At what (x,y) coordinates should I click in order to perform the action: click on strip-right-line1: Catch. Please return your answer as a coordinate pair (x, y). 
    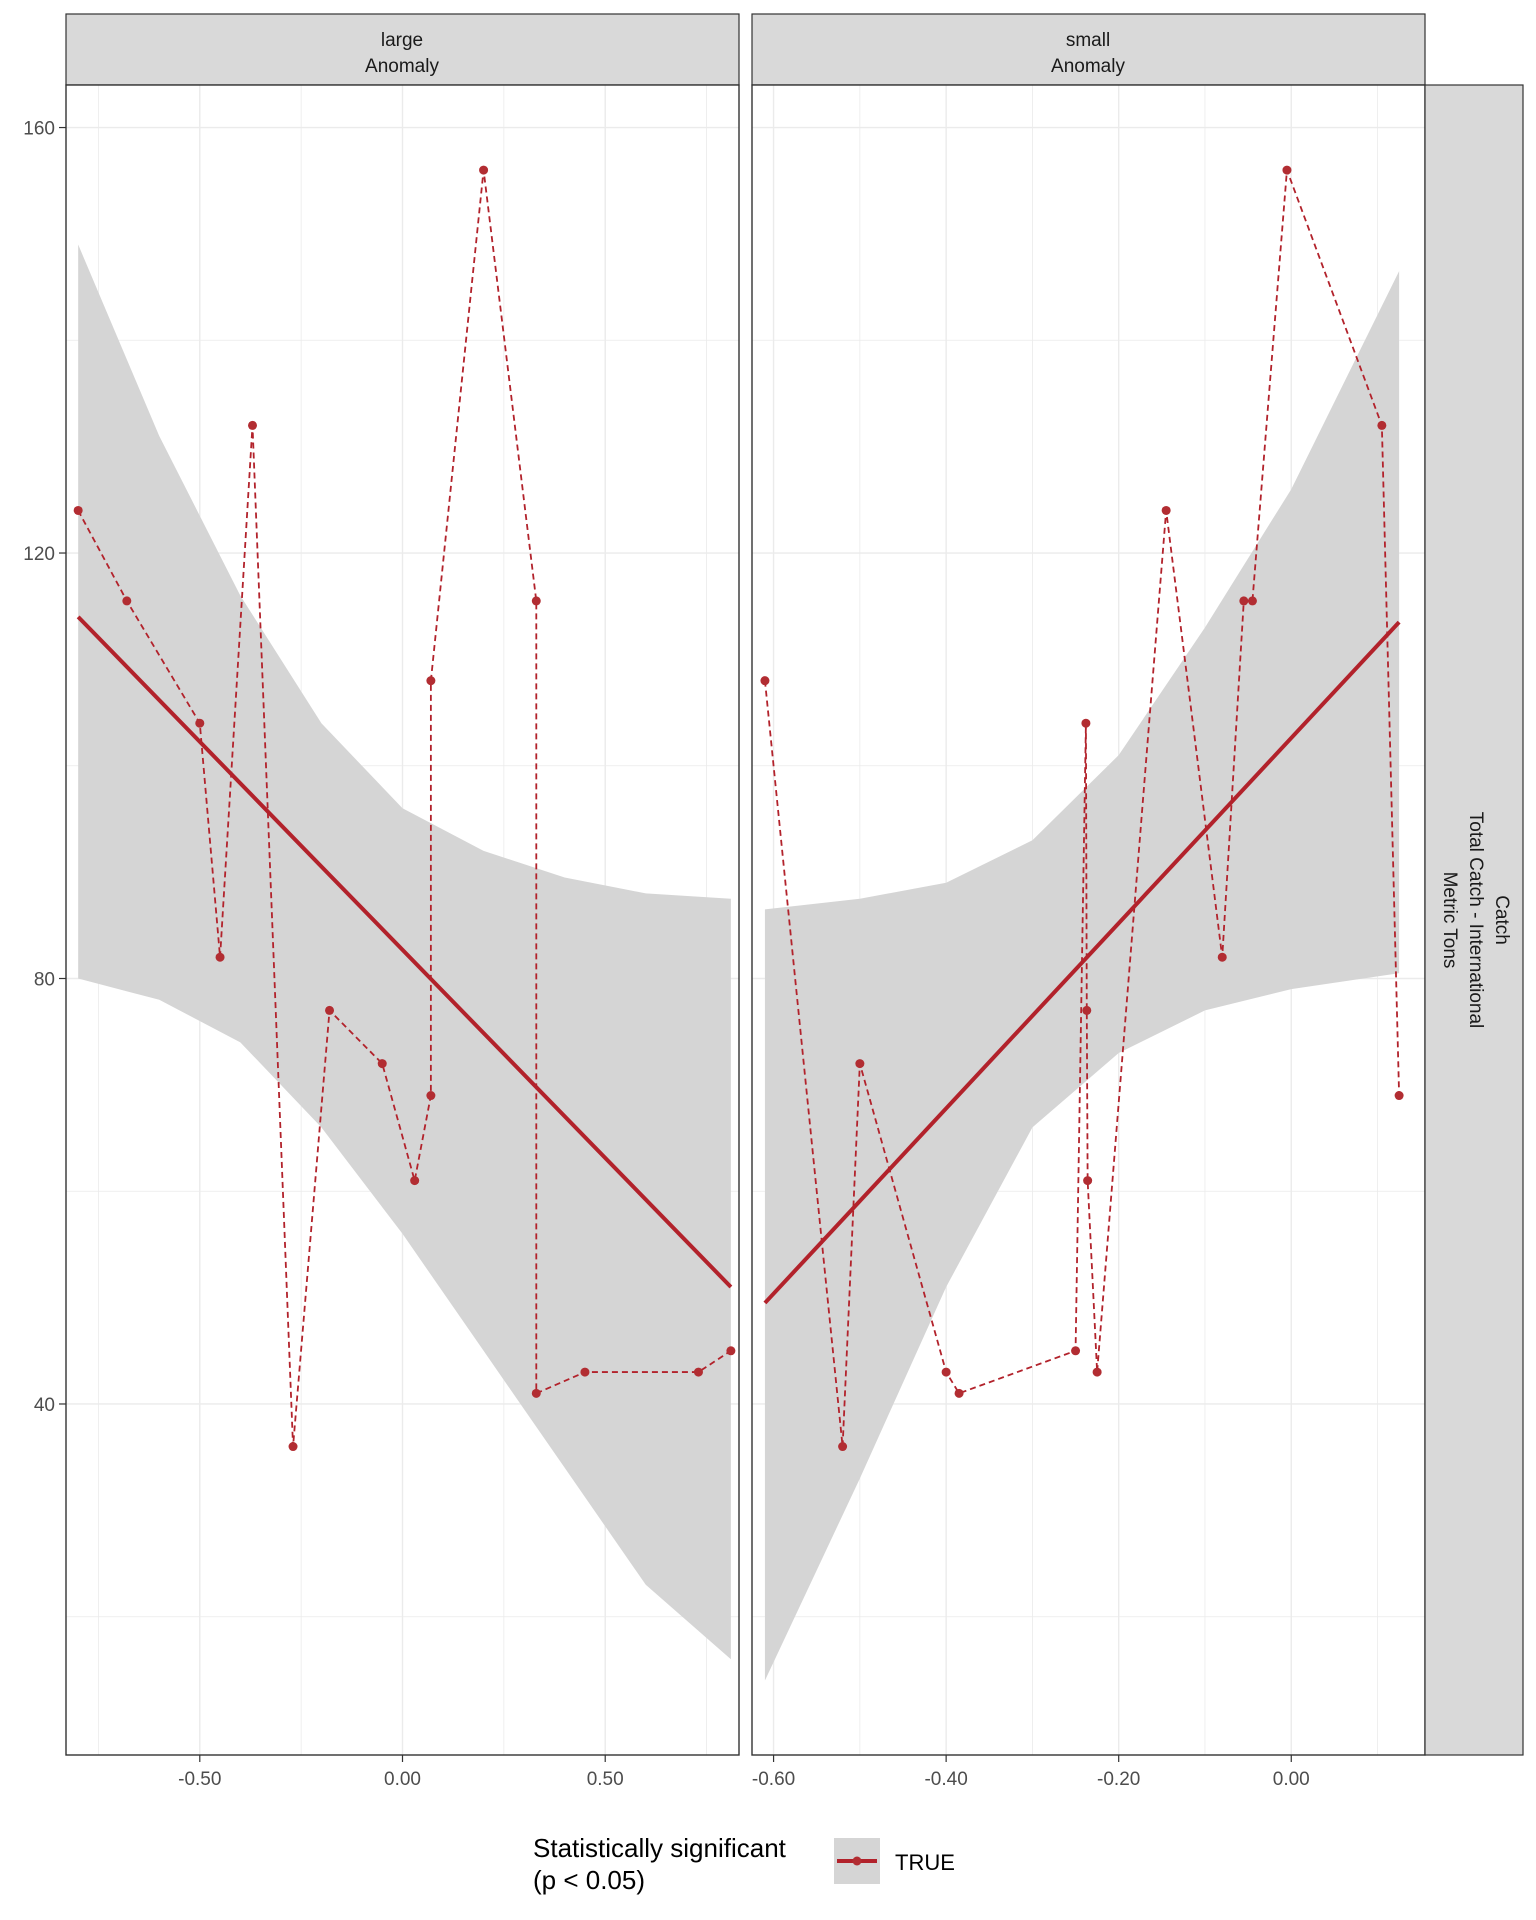
    Looking at the image, I should click on (1501, 920).